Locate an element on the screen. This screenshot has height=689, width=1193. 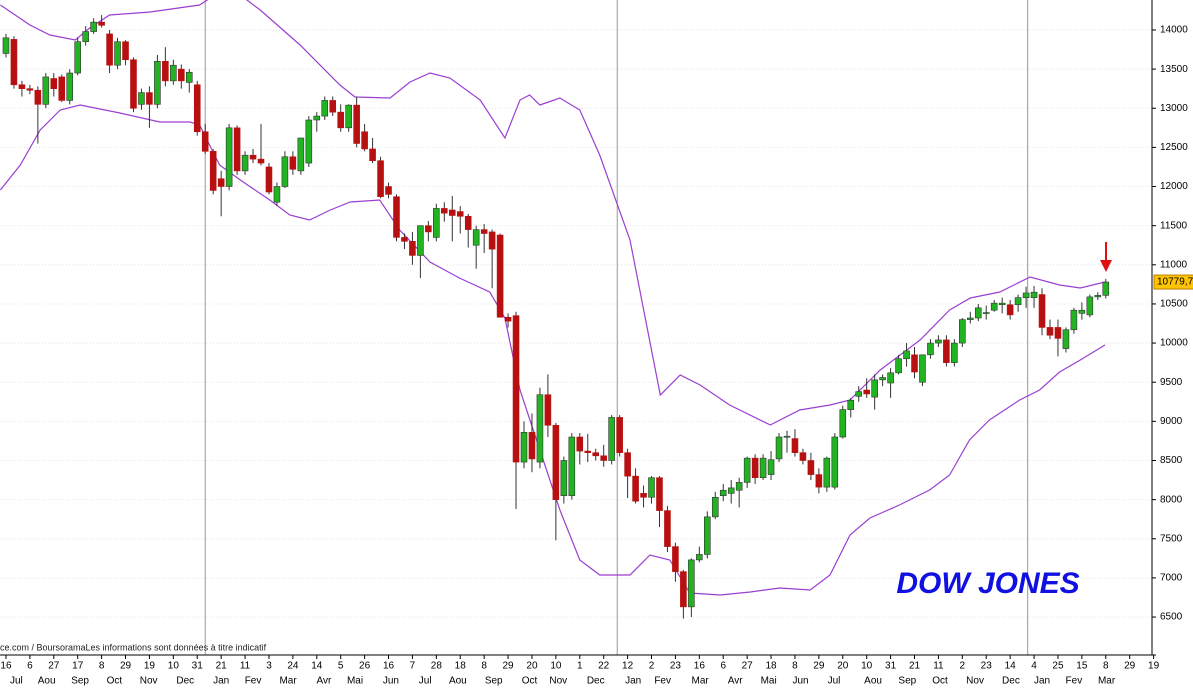
y-tick-label: 9000 is located at coordinates (1171, 421).